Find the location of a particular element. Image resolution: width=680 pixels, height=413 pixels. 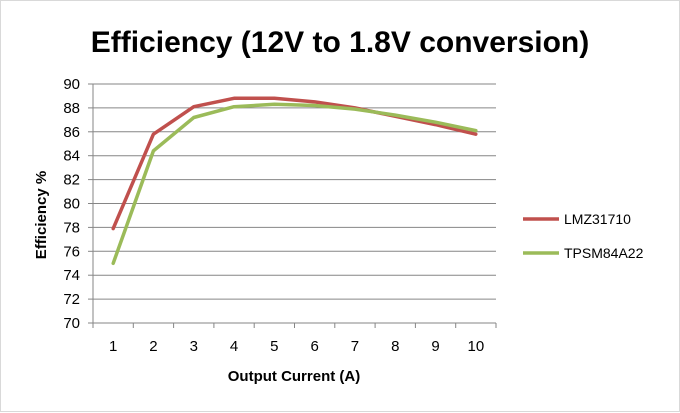

y-tick-labels: 70 72 74 76 78 80 82 84 86 88 90 is located at coordinates (71, 204).